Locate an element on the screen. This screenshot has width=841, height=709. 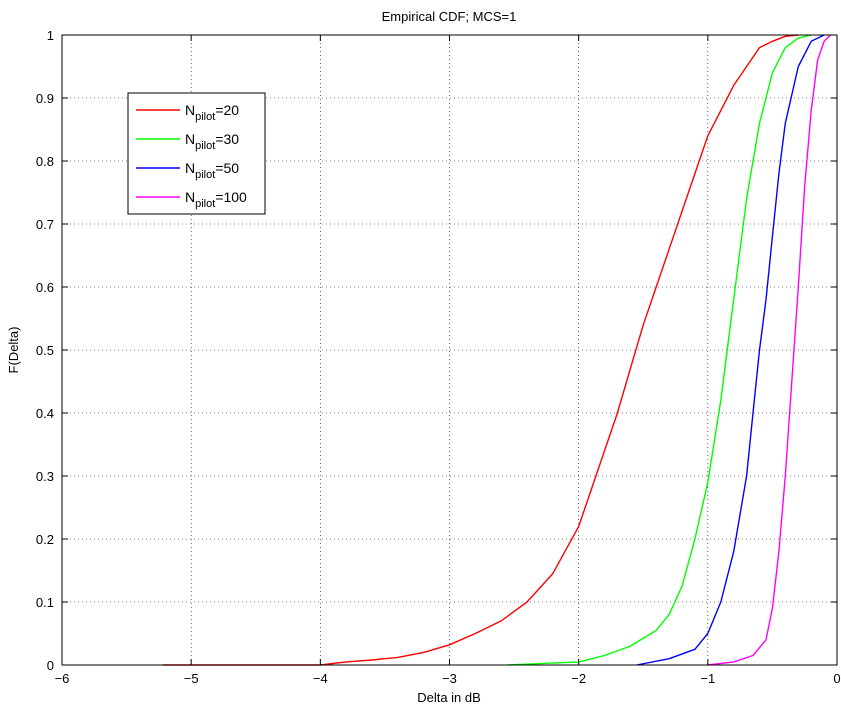
legend-entry-4: Npilot=100 is located at coordinates (216, 199).